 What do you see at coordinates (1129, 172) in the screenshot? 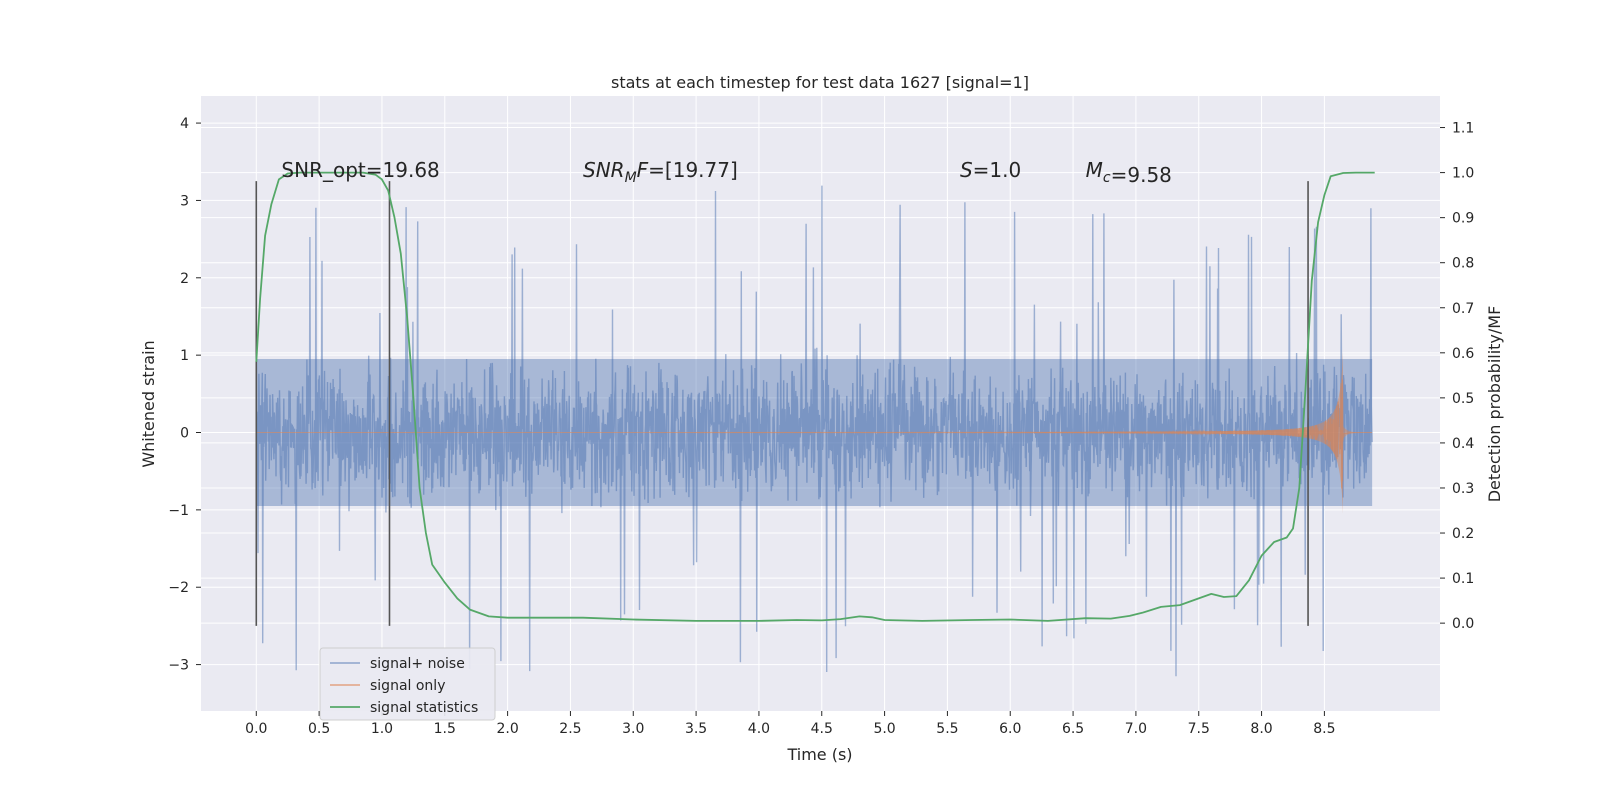
I see `annotation-text: Mc=9.58` at bounding box center [1129, 172].